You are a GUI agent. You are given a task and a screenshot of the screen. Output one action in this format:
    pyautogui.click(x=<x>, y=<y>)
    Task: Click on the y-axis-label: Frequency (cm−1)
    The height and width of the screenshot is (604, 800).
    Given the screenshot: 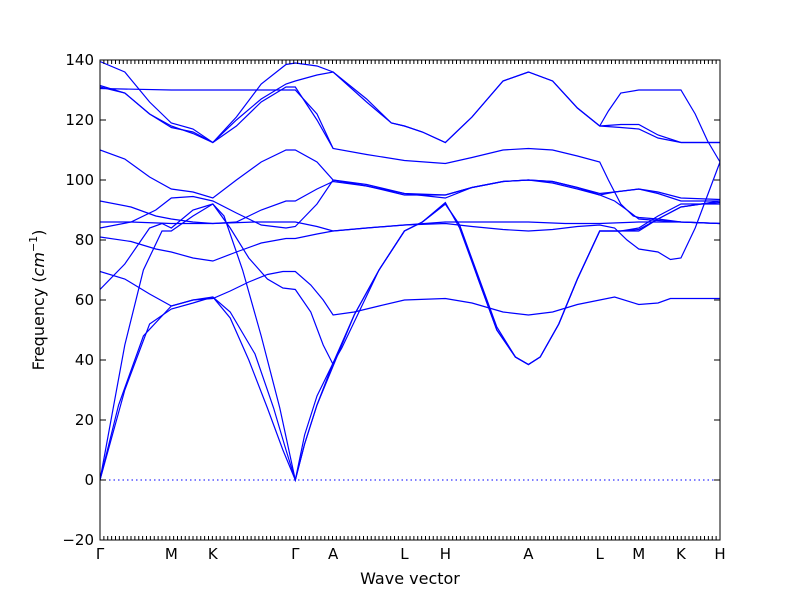 What is the action you would take?
    pyautogui.click(x=37, y=300)
    